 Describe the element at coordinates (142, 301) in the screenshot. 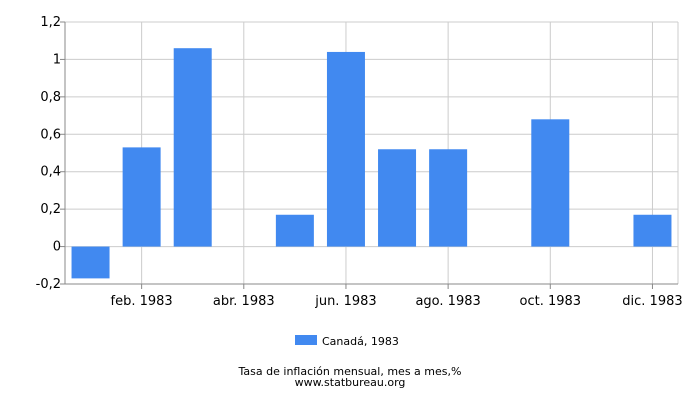

I see `x-tick-label: feb. 1983` at that location.